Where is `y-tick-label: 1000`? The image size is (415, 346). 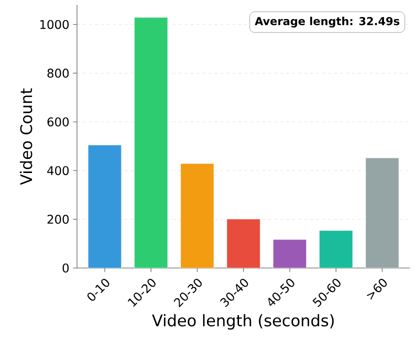 y-tick-label: 1000 is located at coordinates (54, 25).